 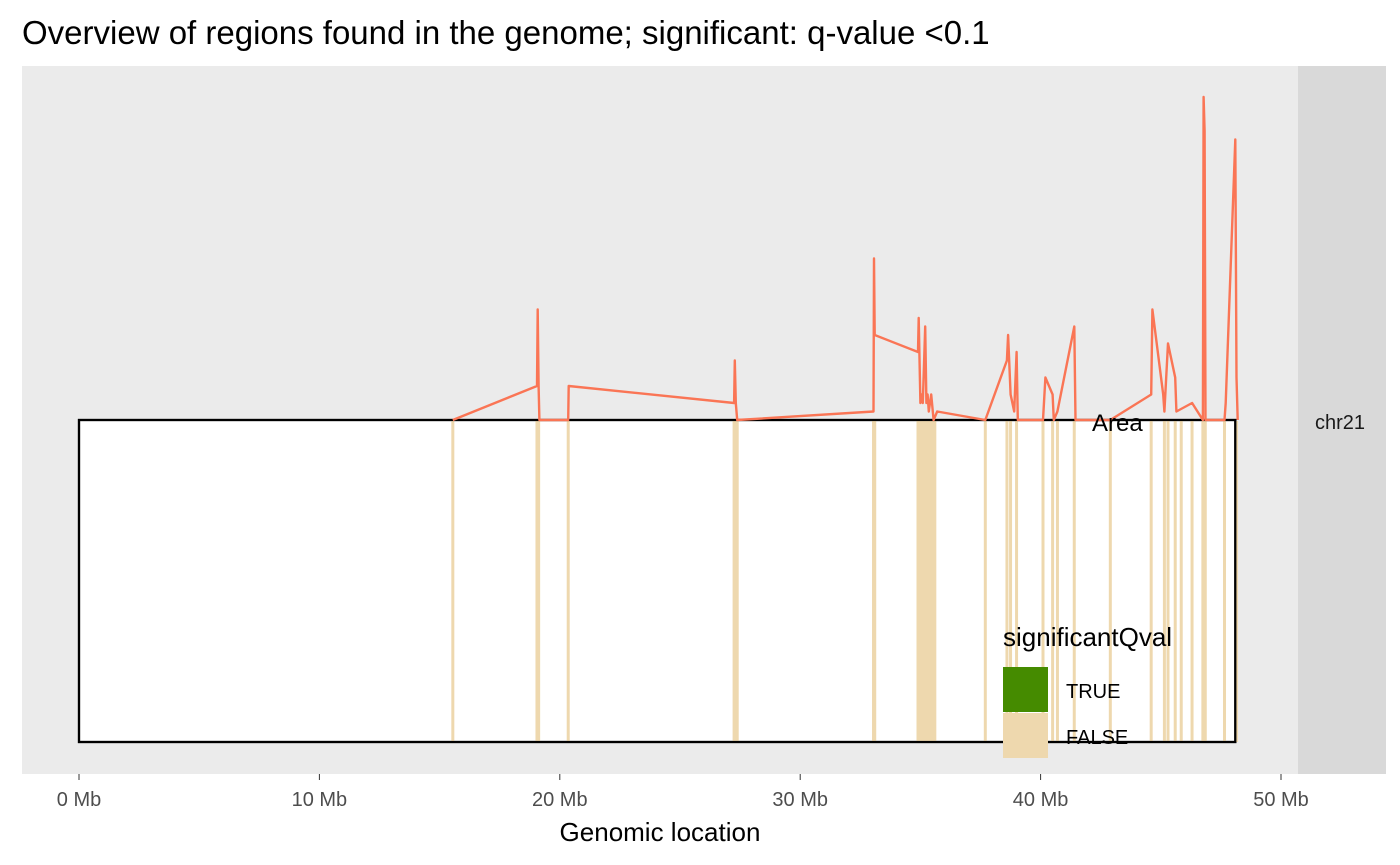 What do you see at coordinates (660, 832) in the screenshot?
I see `x-axis-title: Genomic location` at bounding box center [660, 832].